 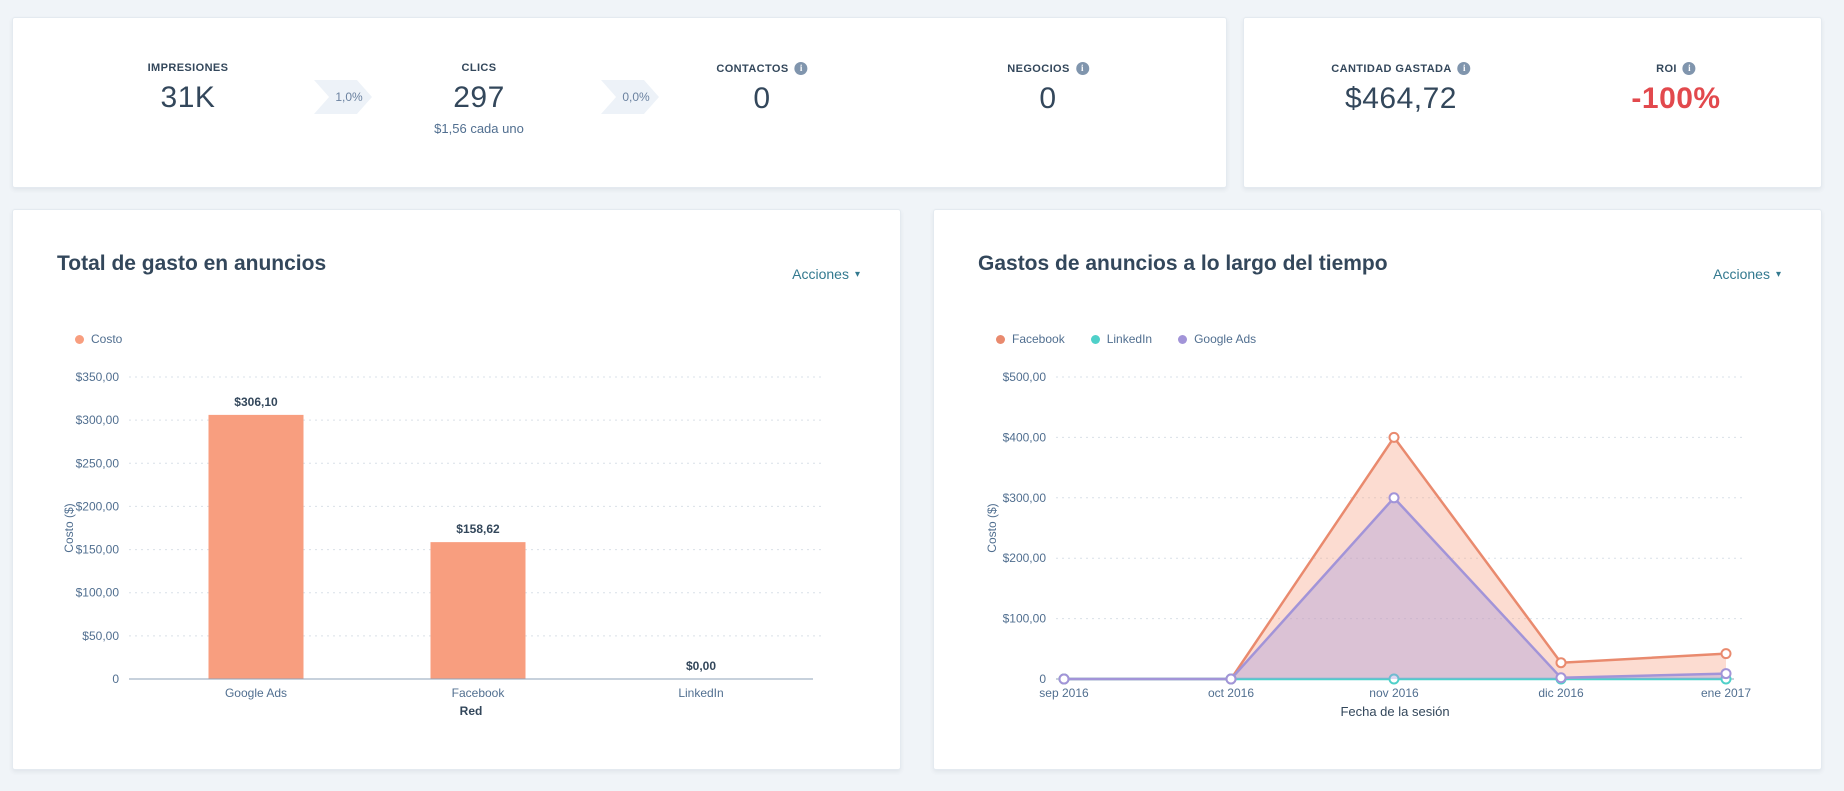 I want to click on x-tick-label: LinkedIn, so click(x=700, y=693).